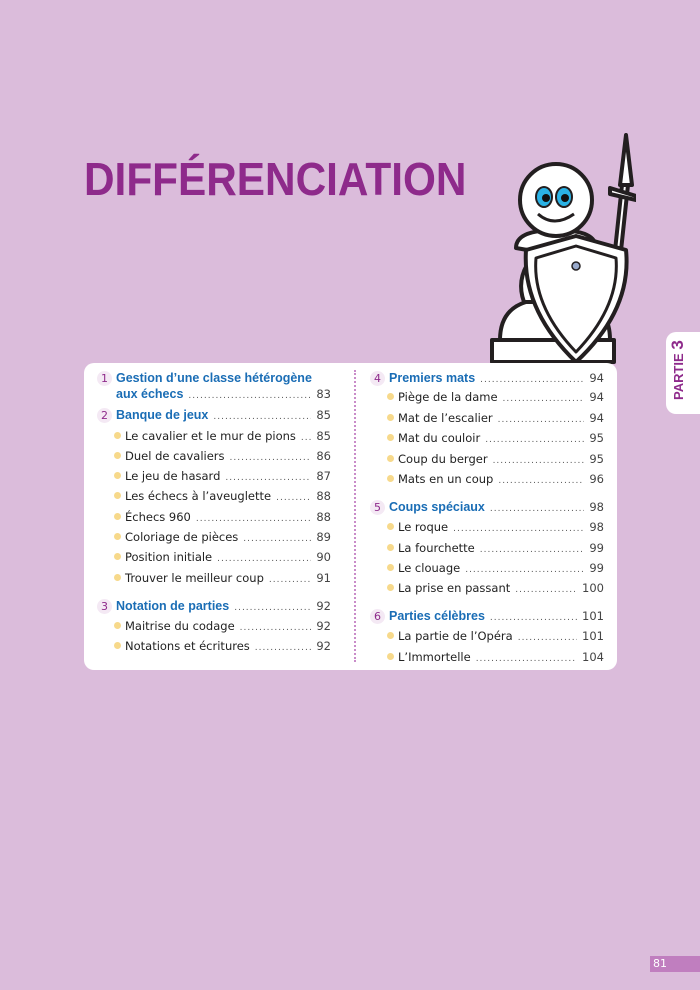 Image resolution: width=700 pixels, height=990 pixels. I want to click on toc-item: Le jeu de hasard 87, so click(222, 476).